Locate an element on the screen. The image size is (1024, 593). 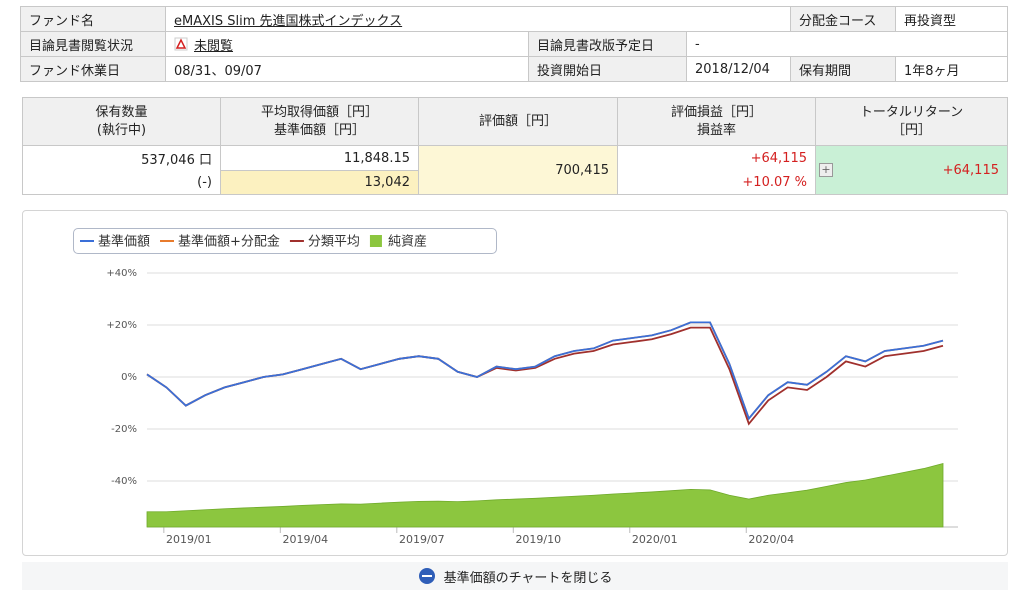
legend-box is located at coordinates (285, 241).